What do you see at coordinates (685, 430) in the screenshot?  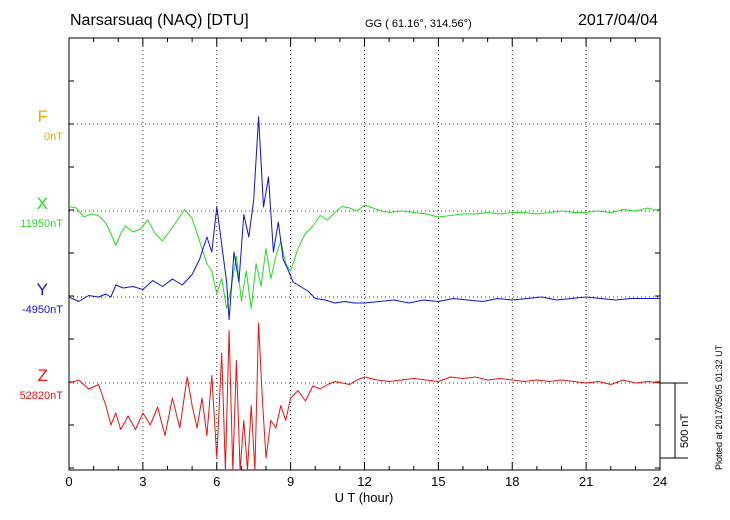 I see `scale-bar-label: 500 nT` at bounding box center [685, 430].